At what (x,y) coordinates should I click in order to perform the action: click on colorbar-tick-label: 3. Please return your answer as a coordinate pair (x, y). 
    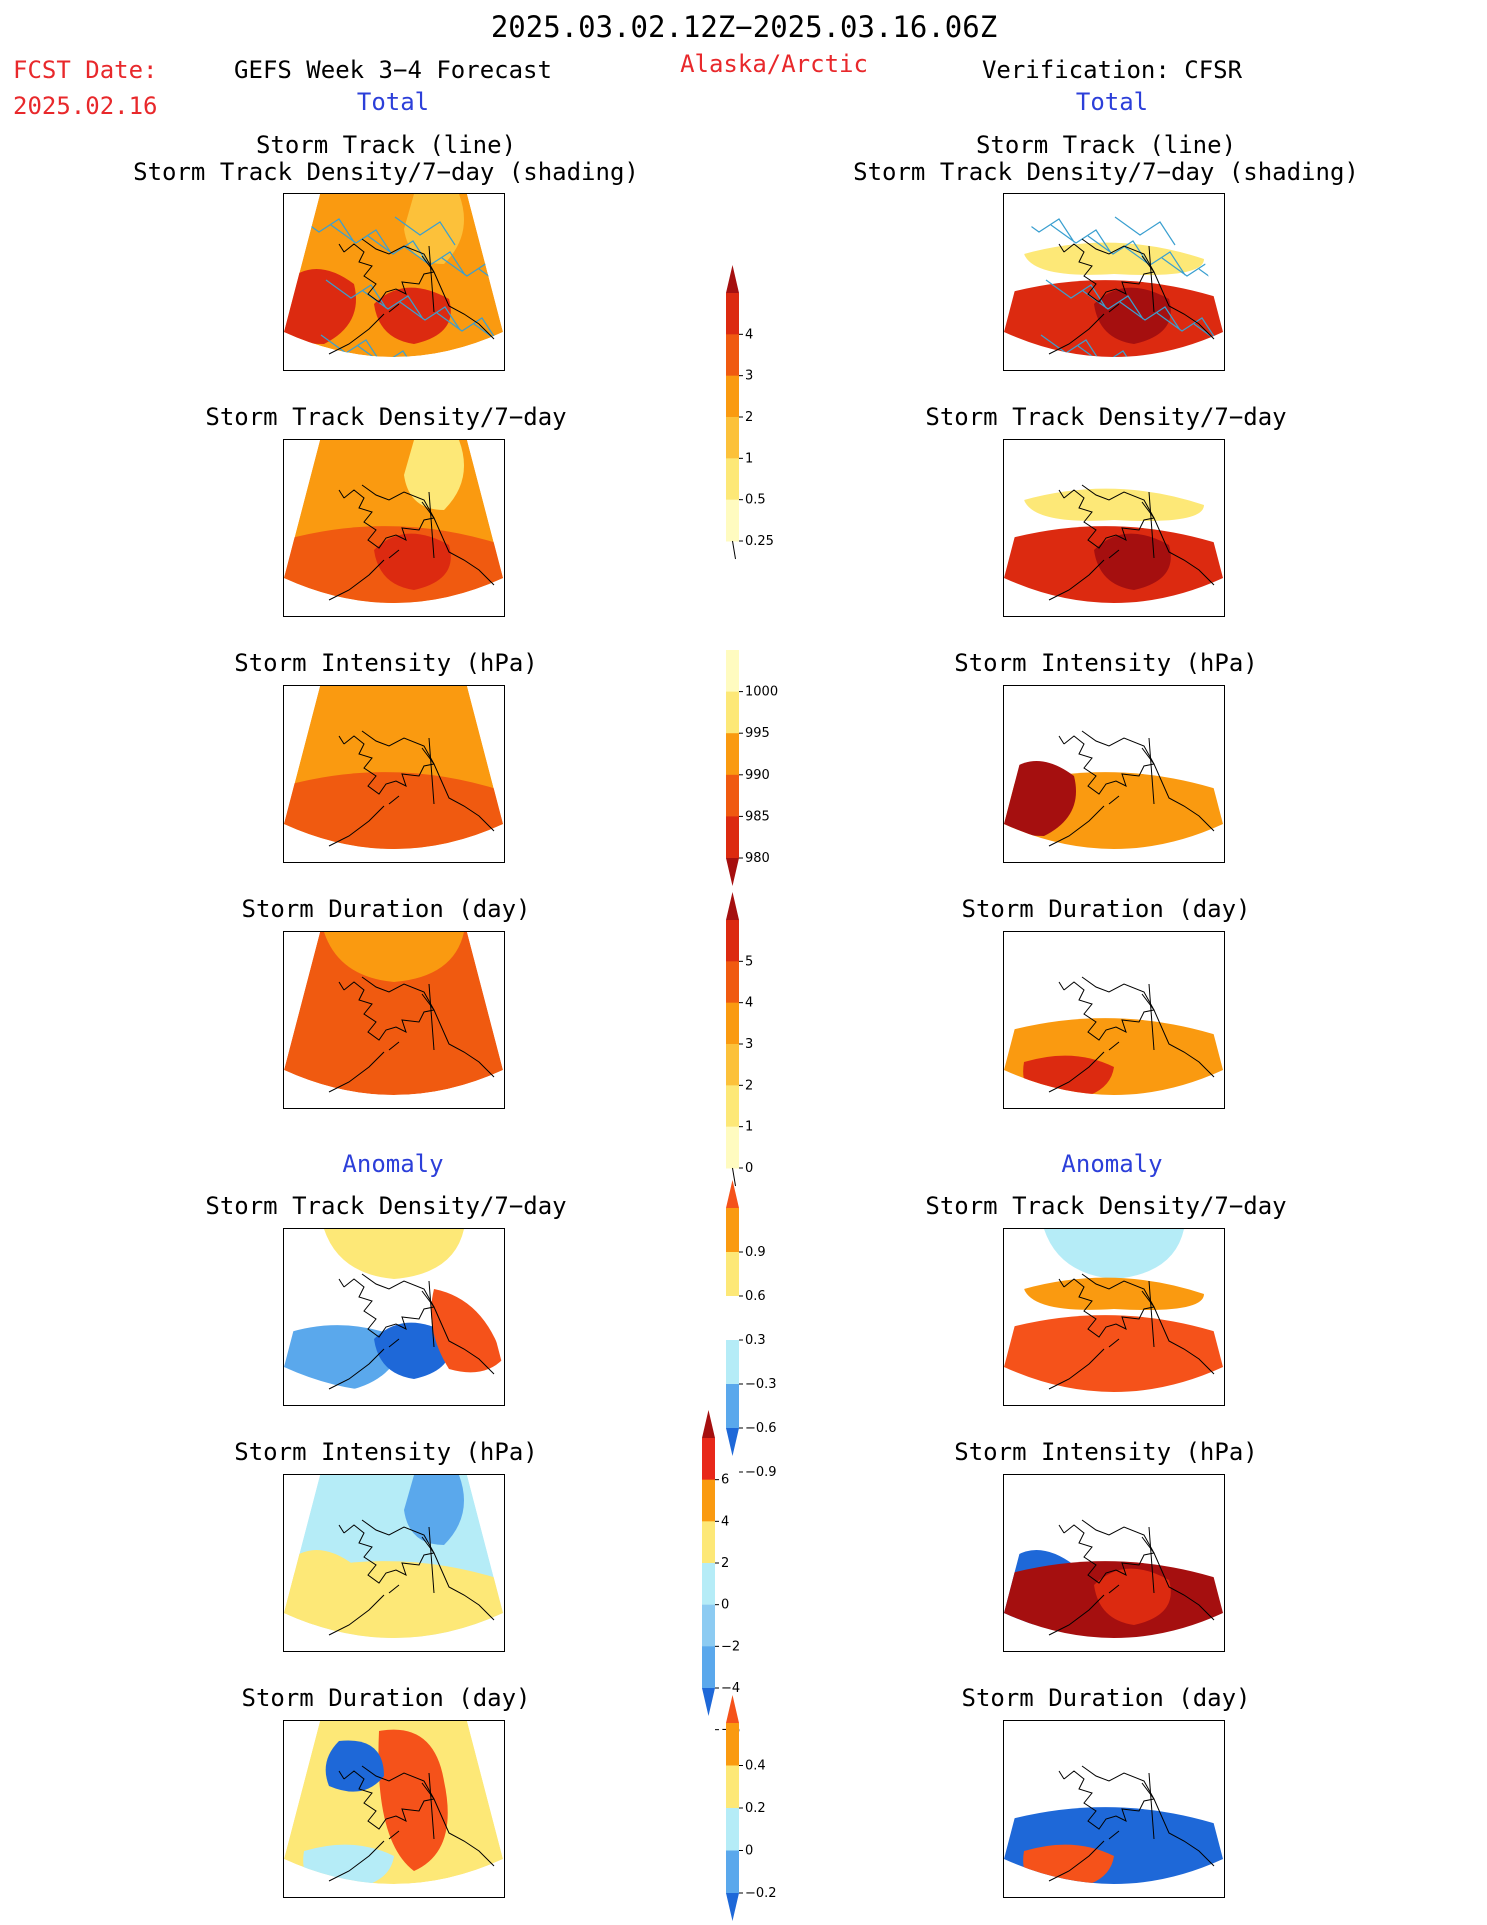
    Looking at the image, I should click on (749, 1044).